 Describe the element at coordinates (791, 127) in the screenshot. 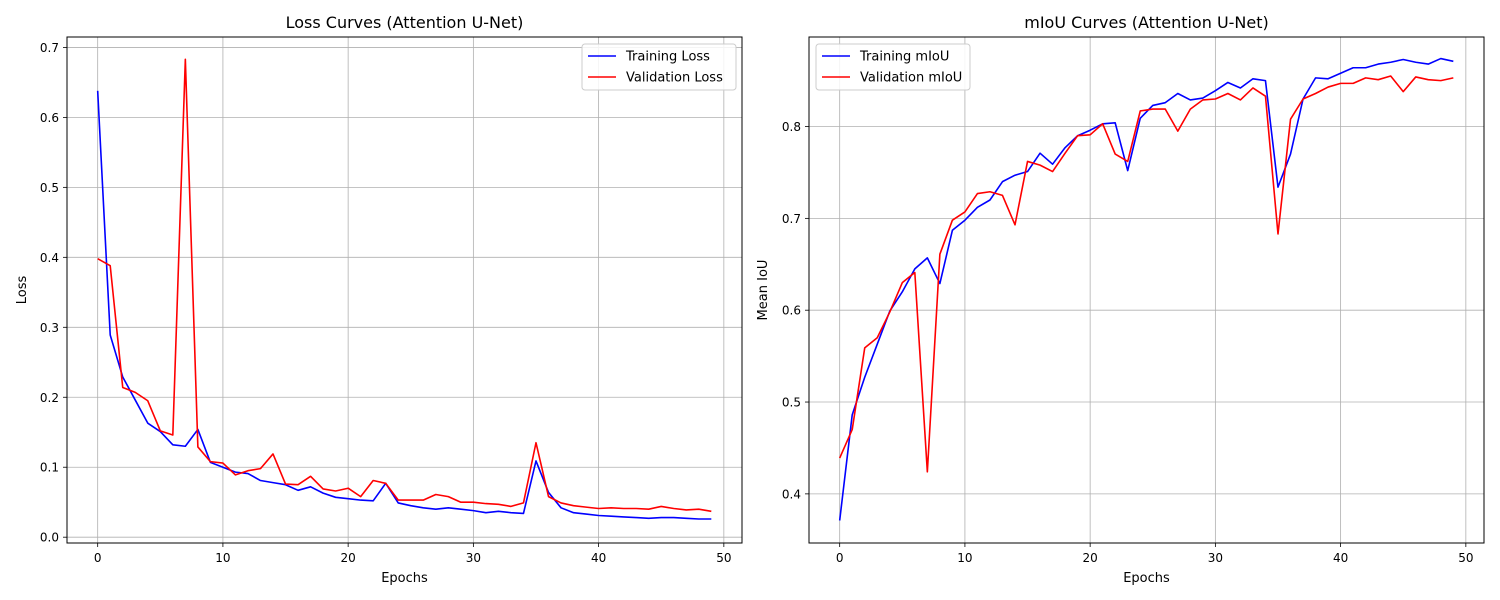

I see `y-tick-label: 0.8` at that location.